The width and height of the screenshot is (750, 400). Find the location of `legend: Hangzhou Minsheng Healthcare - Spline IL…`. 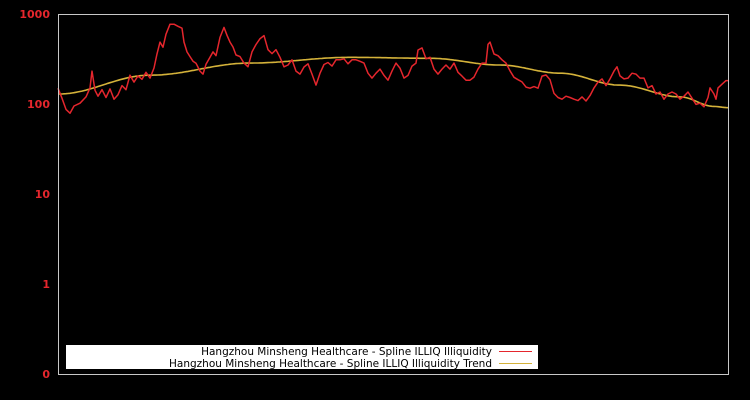

legend: Hangzhou Minsheng Healthcare - Spline IL… is located at coordinates (302, 357).